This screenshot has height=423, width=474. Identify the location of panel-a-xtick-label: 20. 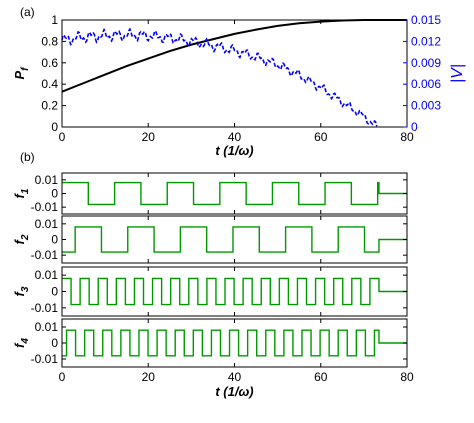
(149, 137).